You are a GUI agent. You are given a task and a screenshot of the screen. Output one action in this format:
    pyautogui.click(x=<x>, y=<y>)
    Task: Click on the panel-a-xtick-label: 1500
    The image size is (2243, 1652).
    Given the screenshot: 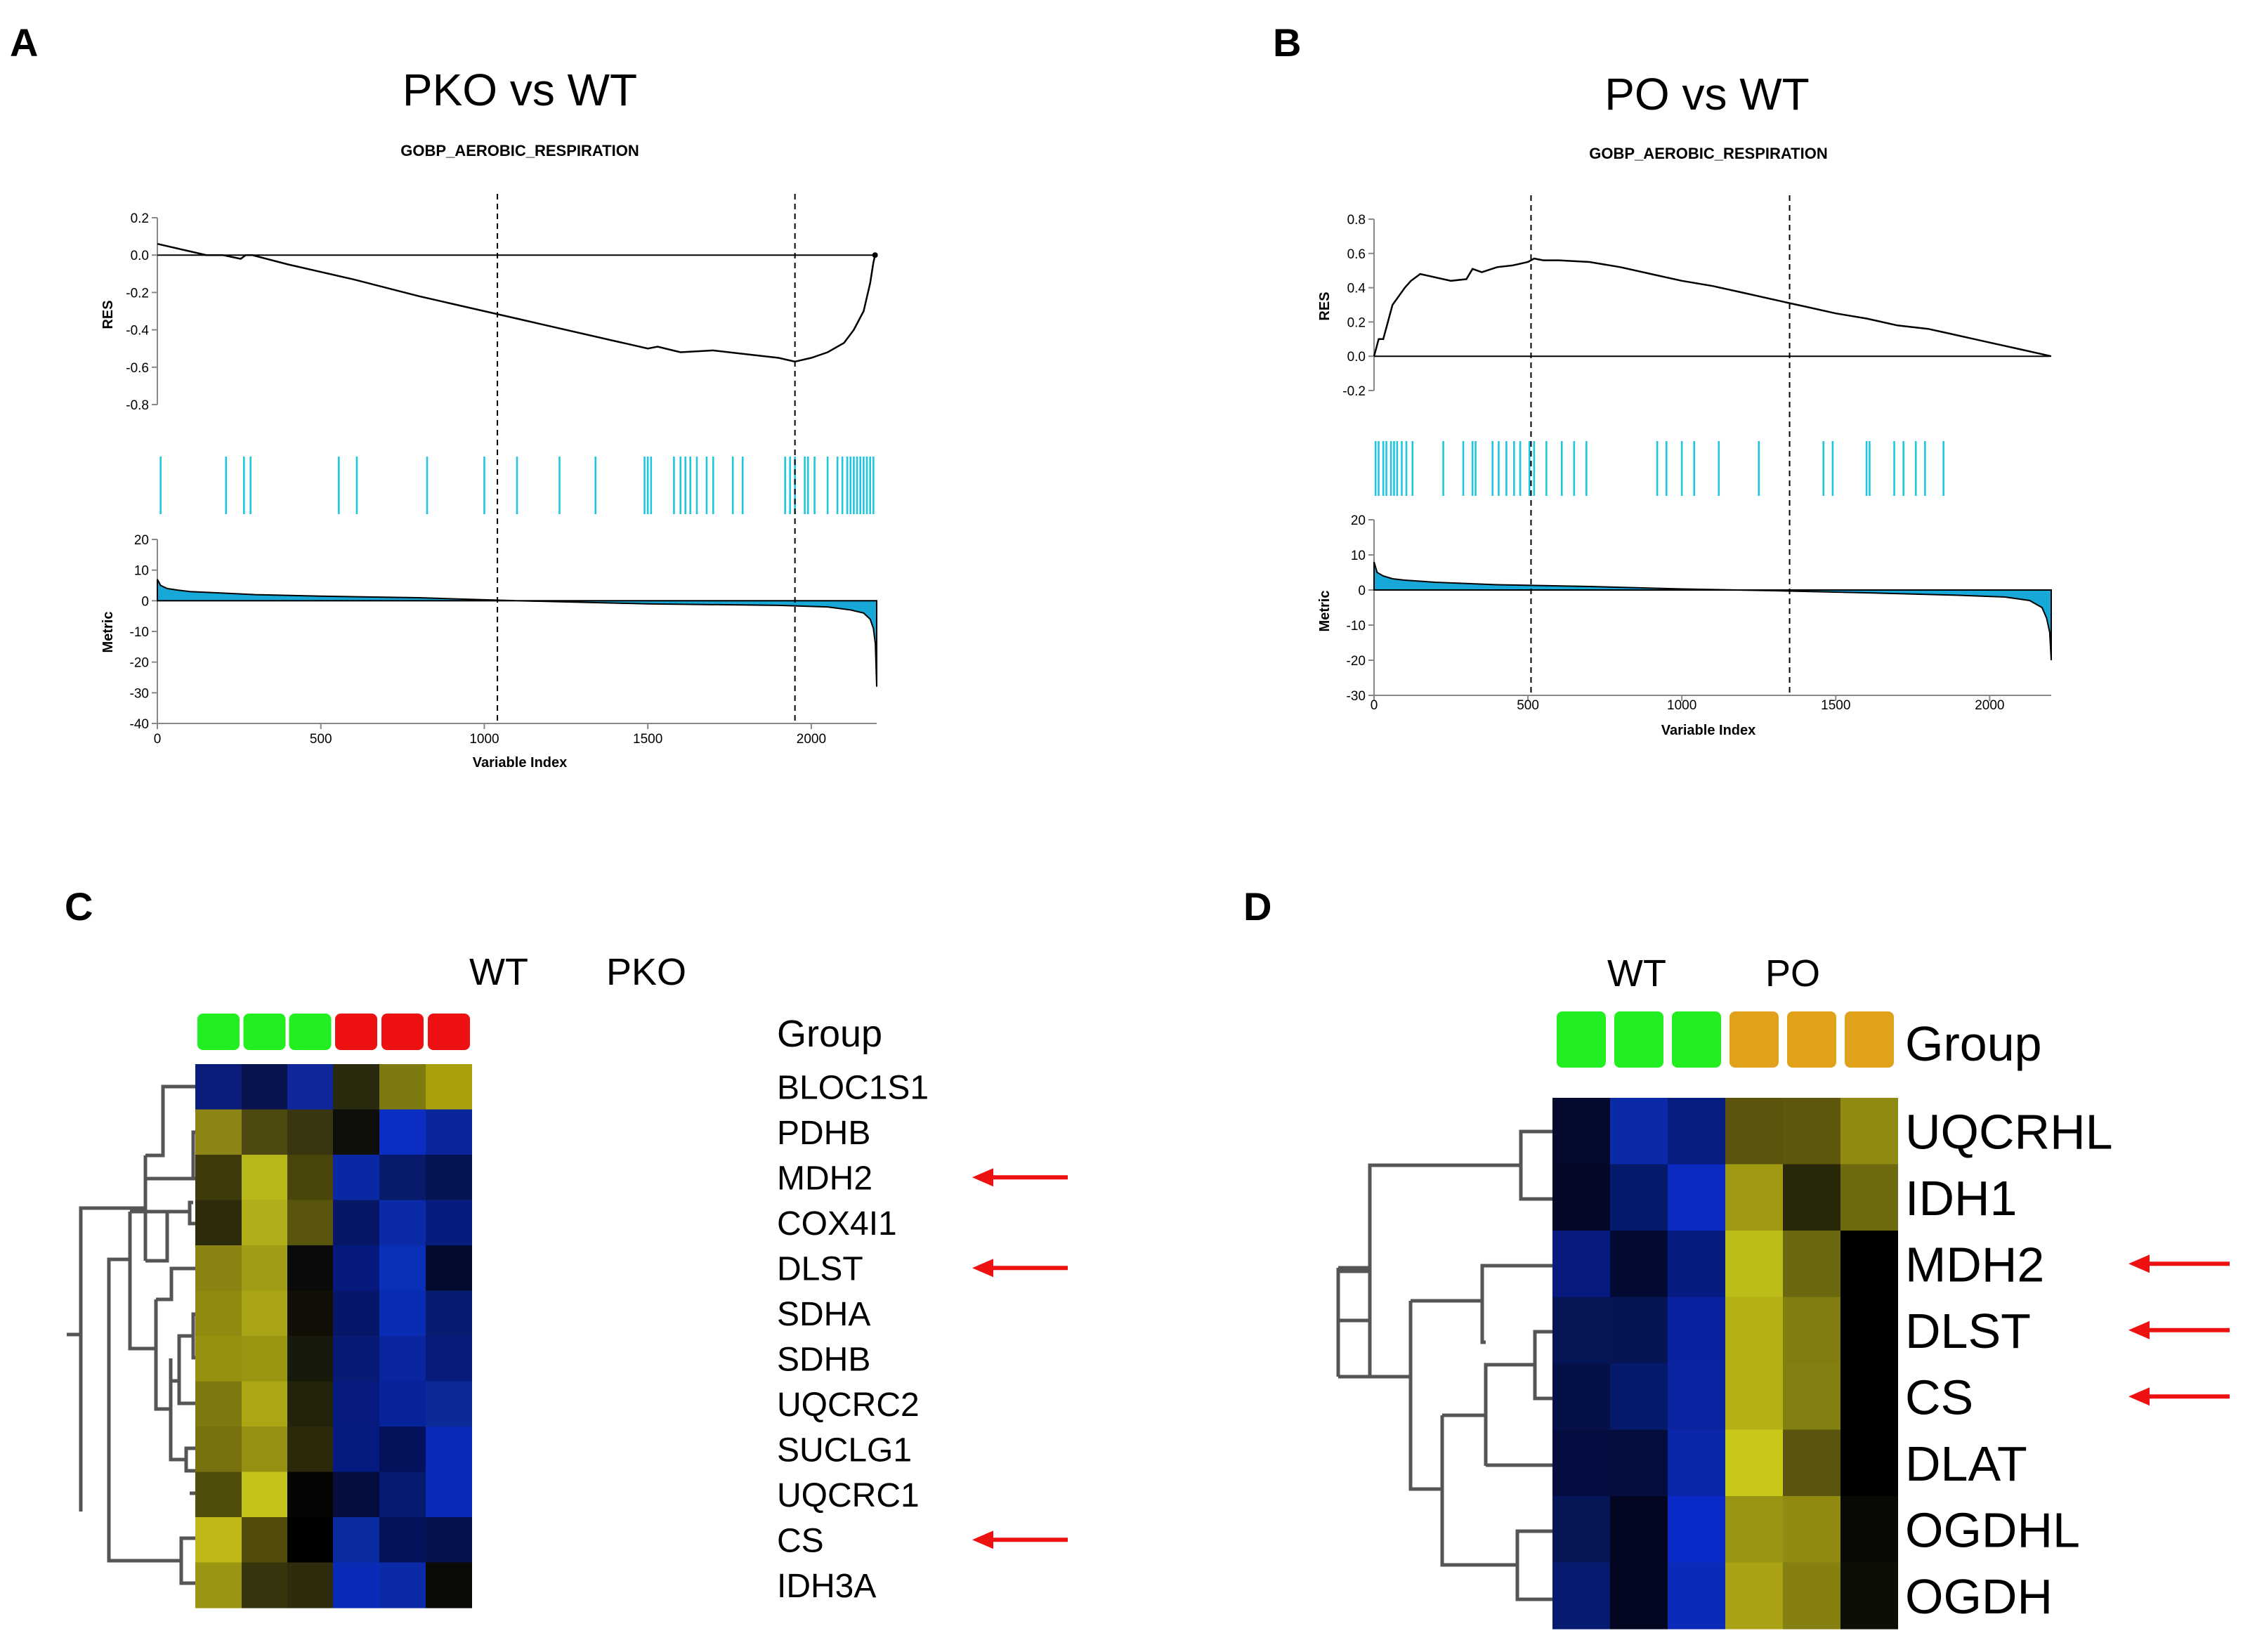 What is the action you would take?
    pyautogui.click(x=647, y=739)
    